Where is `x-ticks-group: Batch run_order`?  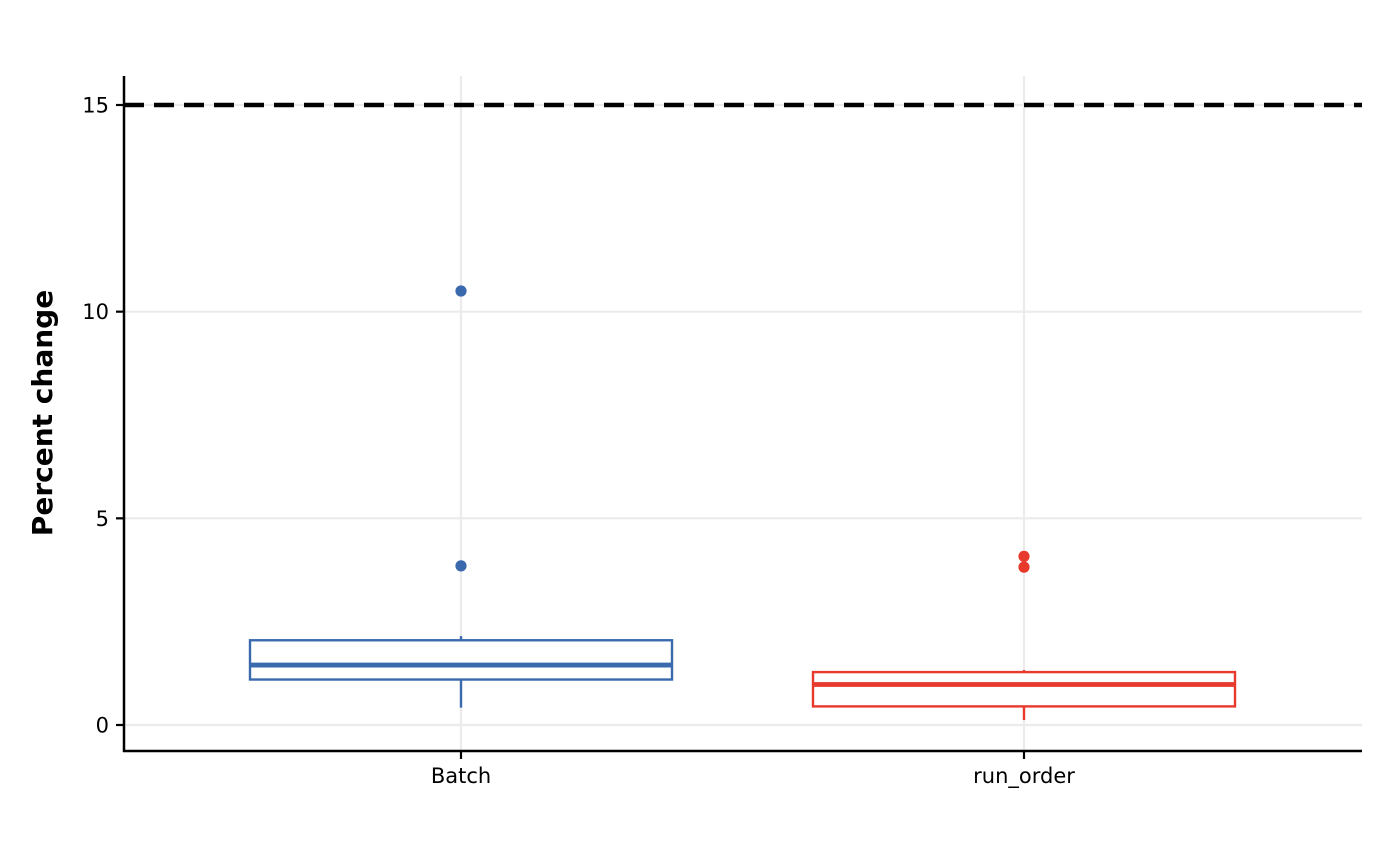 x-ticks-group: Batch run_order is located at coordinates (753, 770).